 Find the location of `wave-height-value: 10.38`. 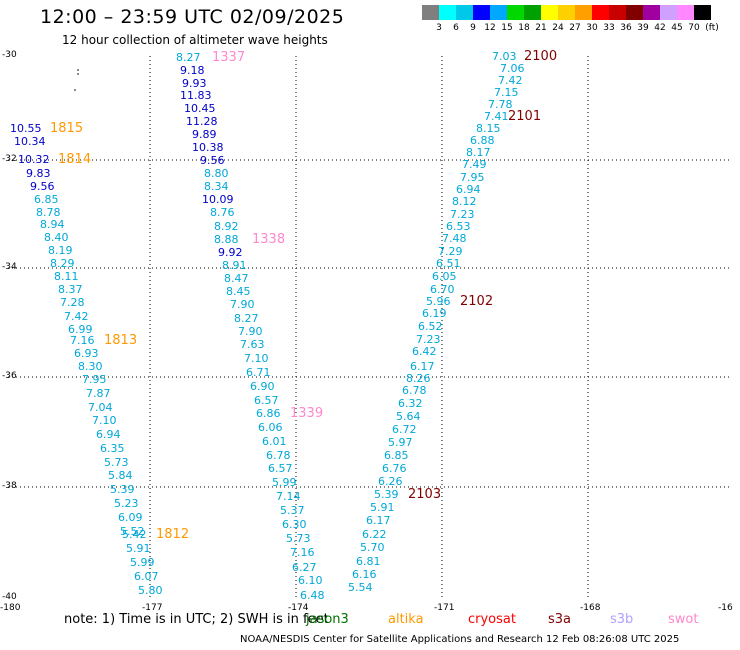

wave-height-value: 10.38 is located at coordinates (208, 147).